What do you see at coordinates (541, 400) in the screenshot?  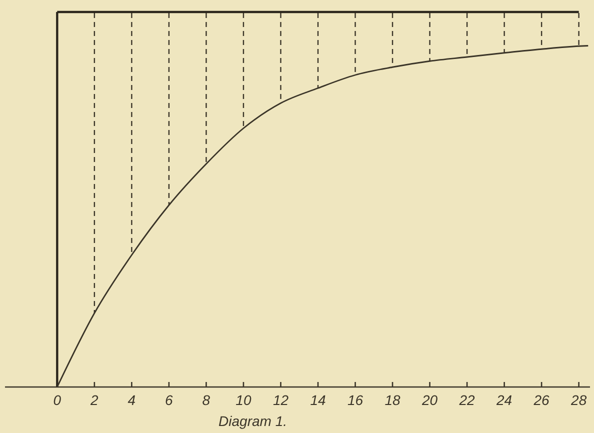 I see `x-tick-label: 26` at bounding box center [541, 400].